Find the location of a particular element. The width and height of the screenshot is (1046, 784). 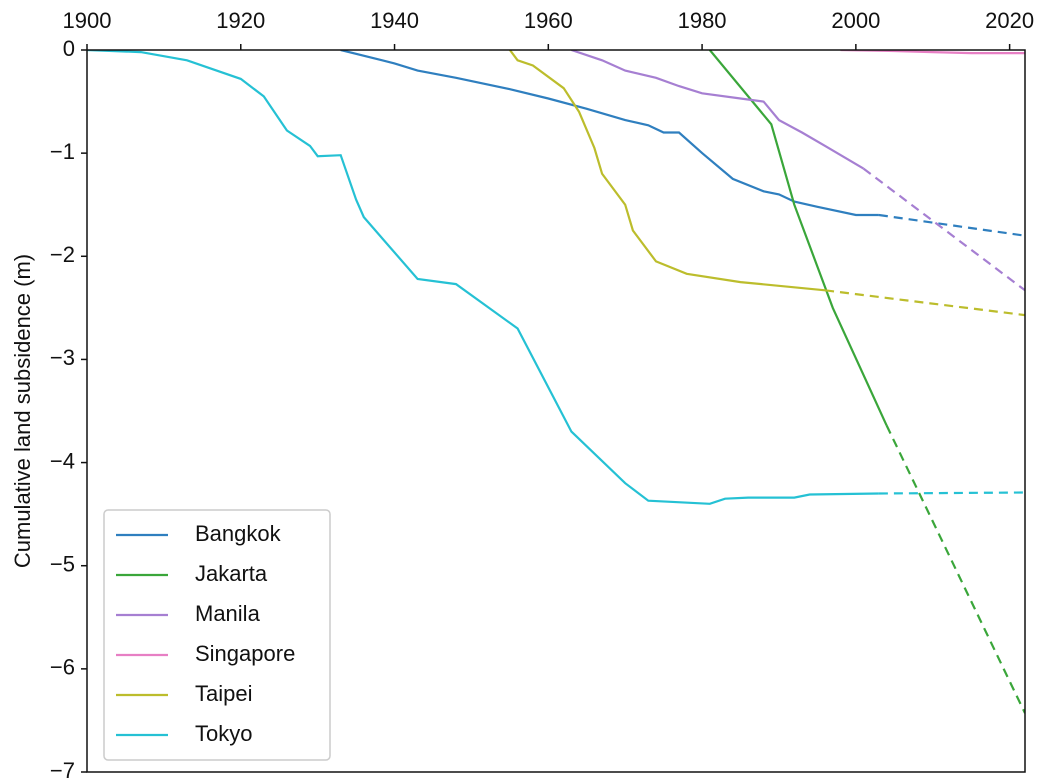

legend-label: Manila is located at coordinates (228, 613).